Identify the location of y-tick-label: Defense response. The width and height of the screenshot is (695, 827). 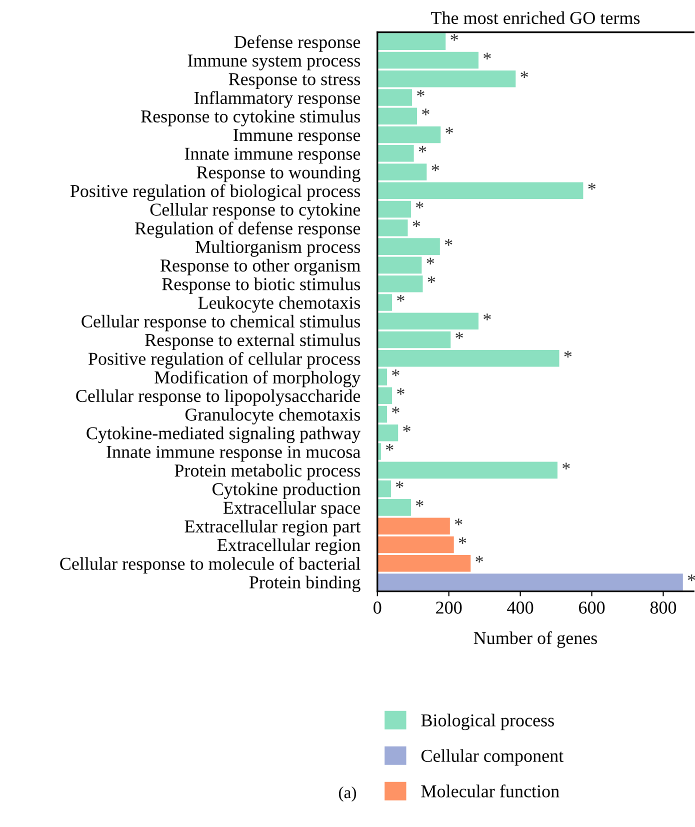
(297, 43).